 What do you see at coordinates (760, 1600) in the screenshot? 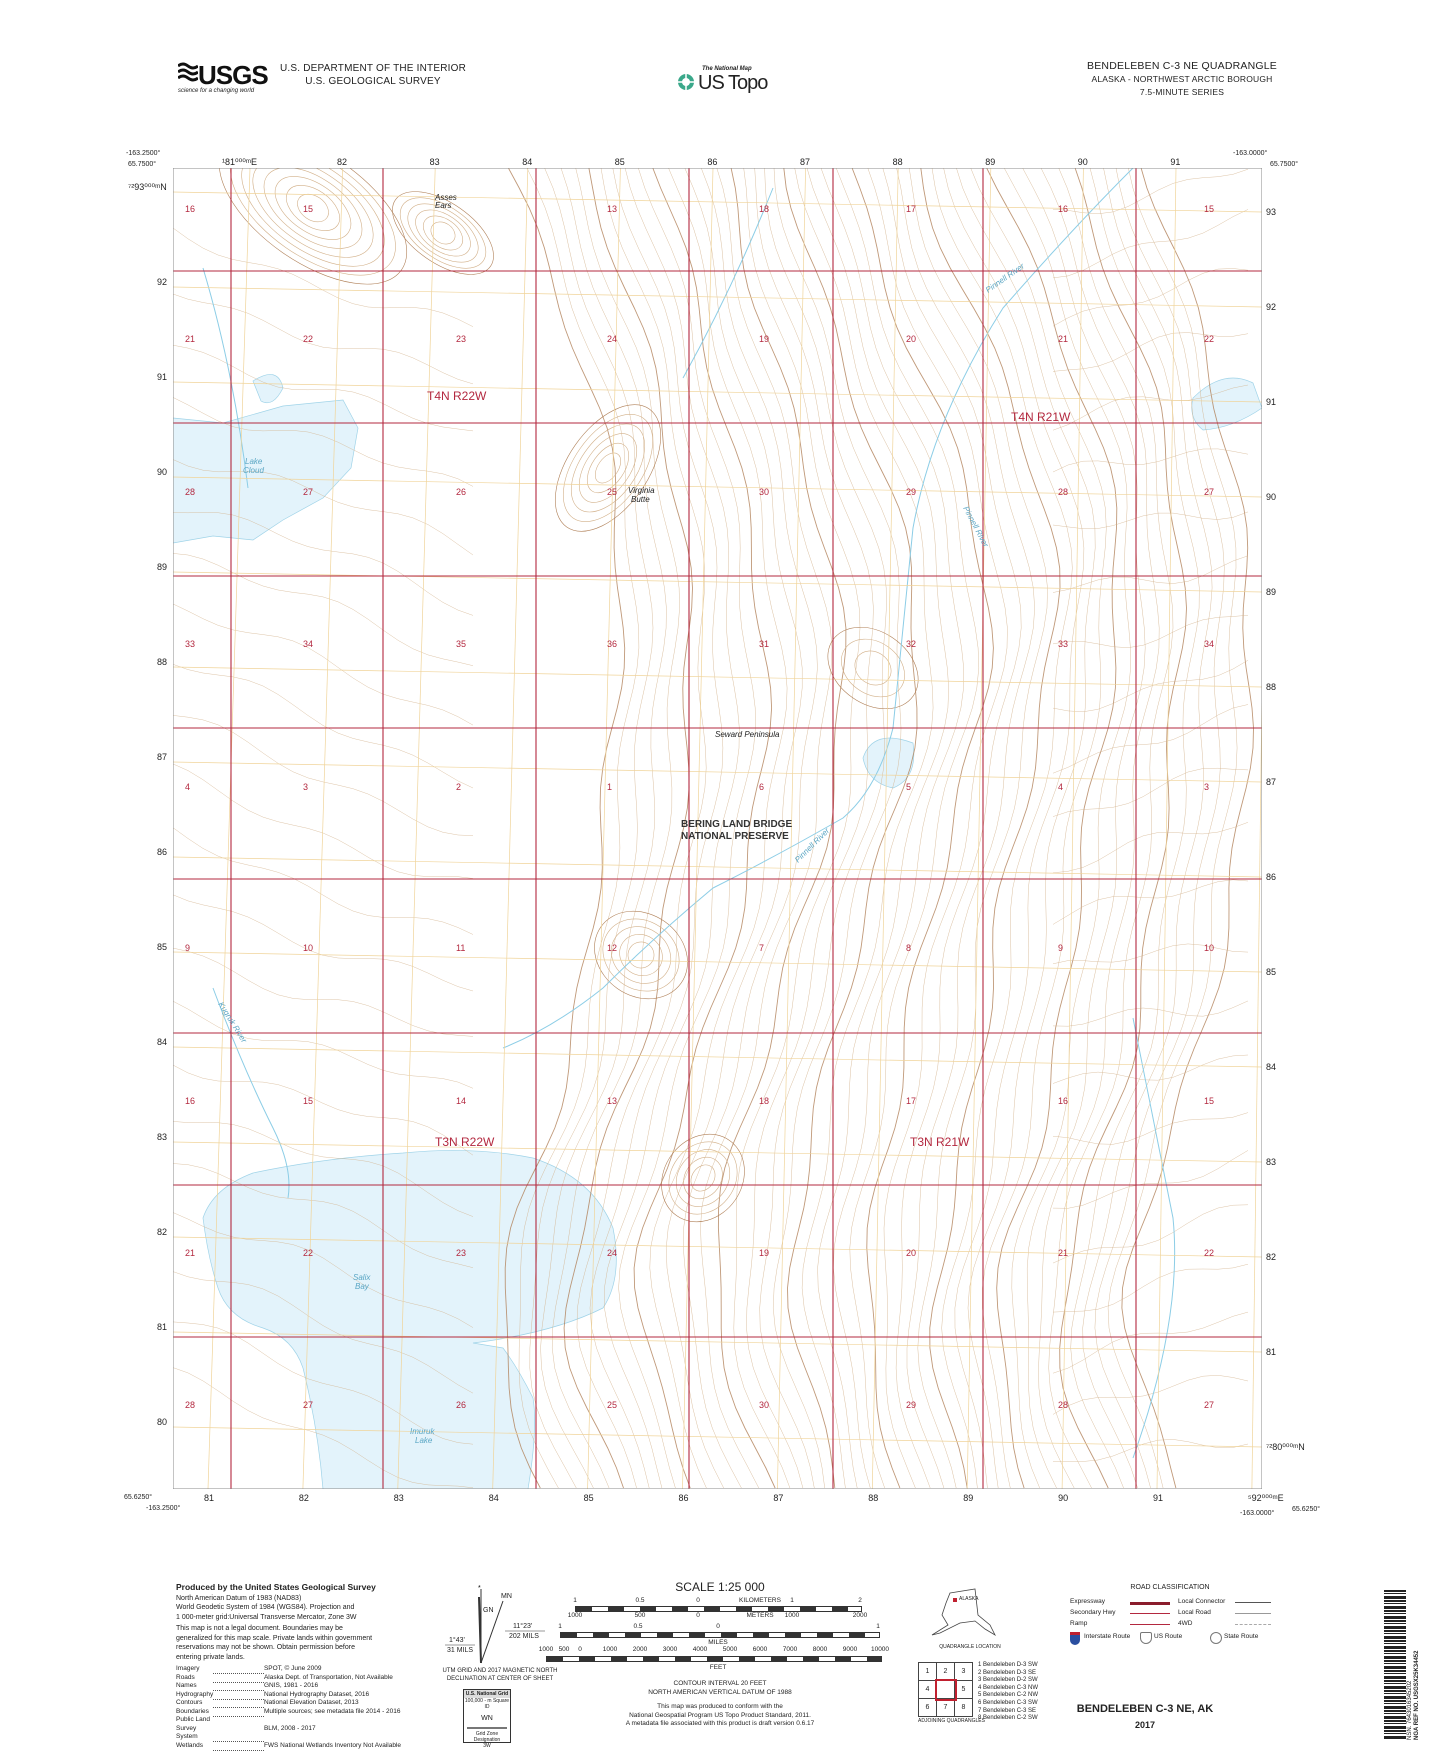
I see `scale-label: KILOMETERS` at bounding box center [760, 1600].